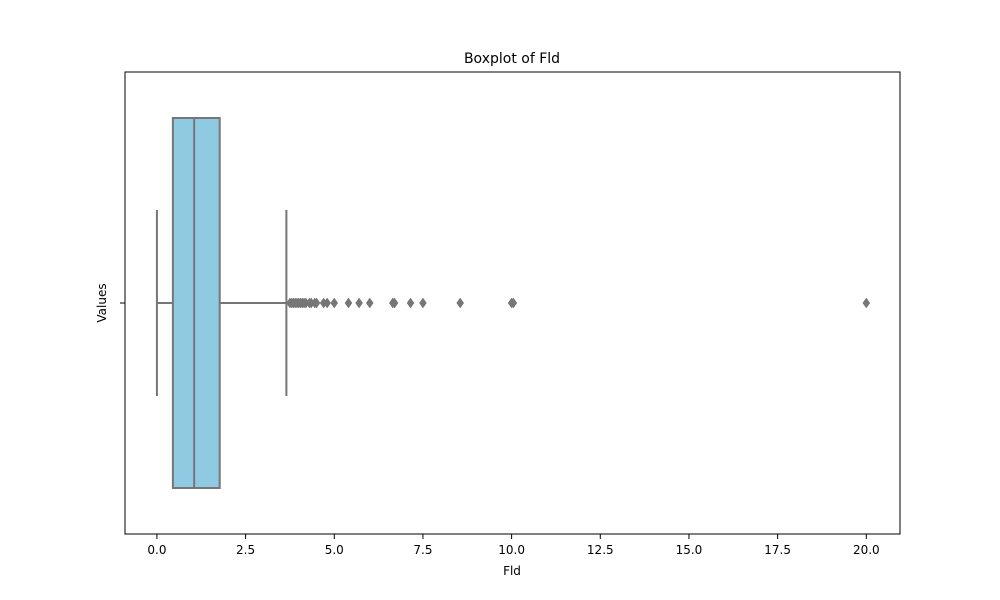 The width and height of the screenshot is (1000, 600). What do you see at coordinates (102, 302) in the screenshot?
I see `y-axis-label: Values` at bounding box center [102, 302].